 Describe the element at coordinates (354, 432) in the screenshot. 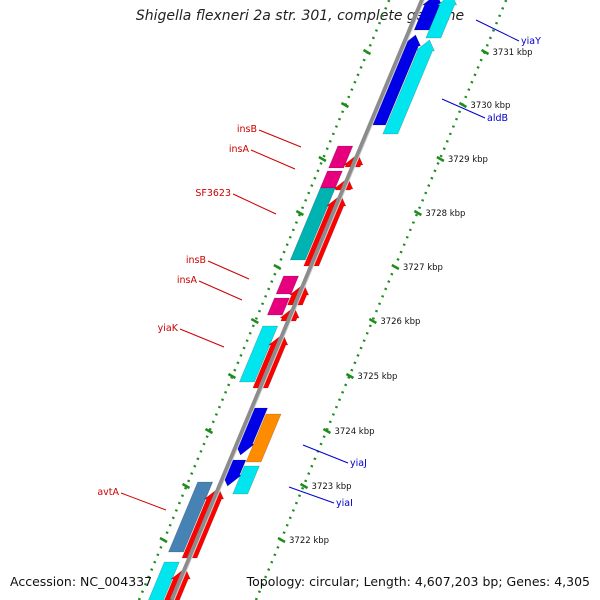

I see `tick-label: 3724 kbp` at that location.